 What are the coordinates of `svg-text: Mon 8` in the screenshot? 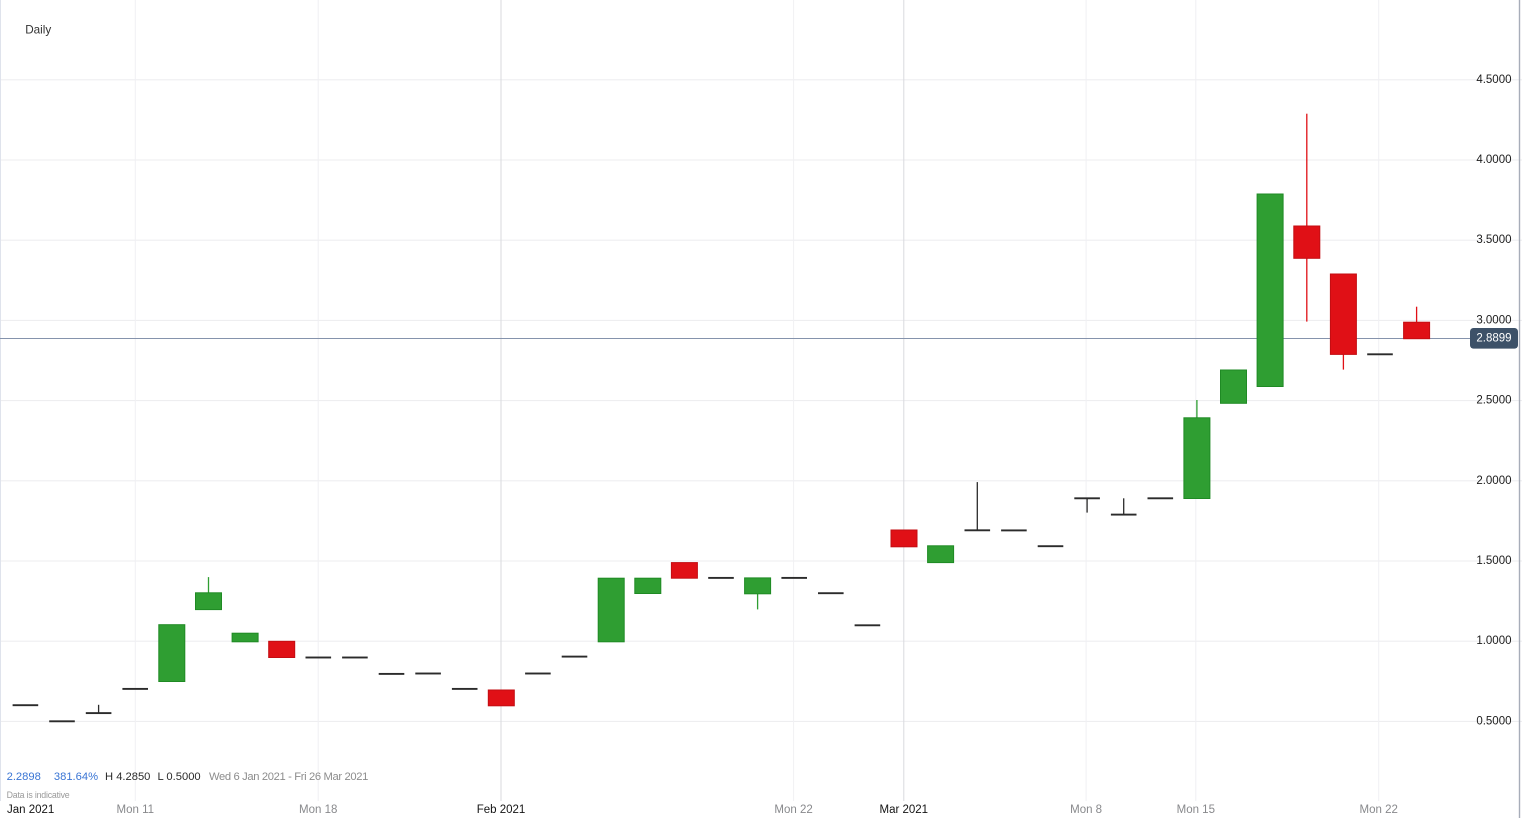 It's located at (1086, 810).